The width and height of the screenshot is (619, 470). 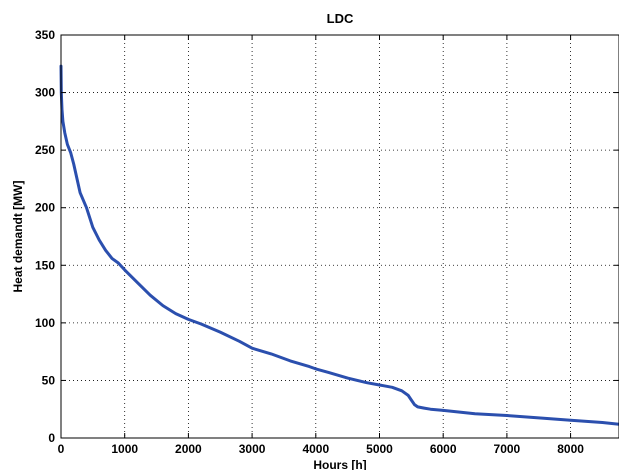 I want to click on y-axis-label: Heat demandt [MW], so click(x=18, y=237).